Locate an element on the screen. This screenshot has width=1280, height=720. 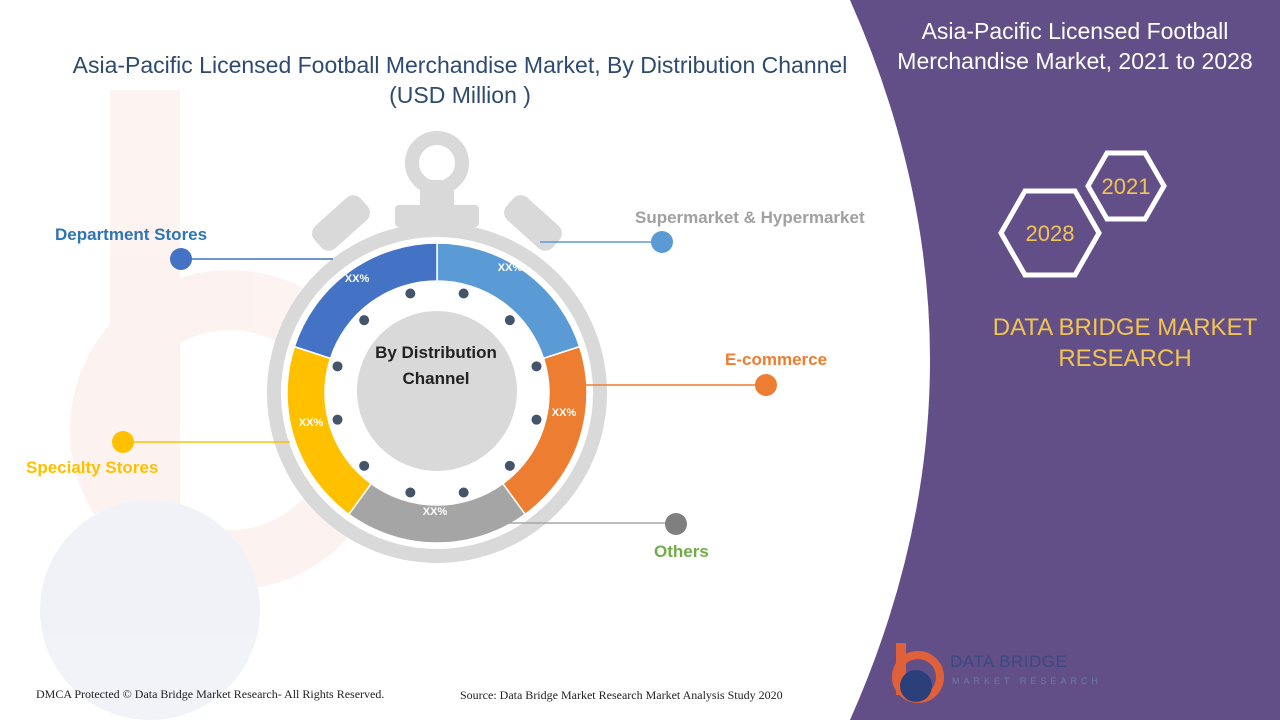
leader-supermarket is located at coordinates (606, 242).